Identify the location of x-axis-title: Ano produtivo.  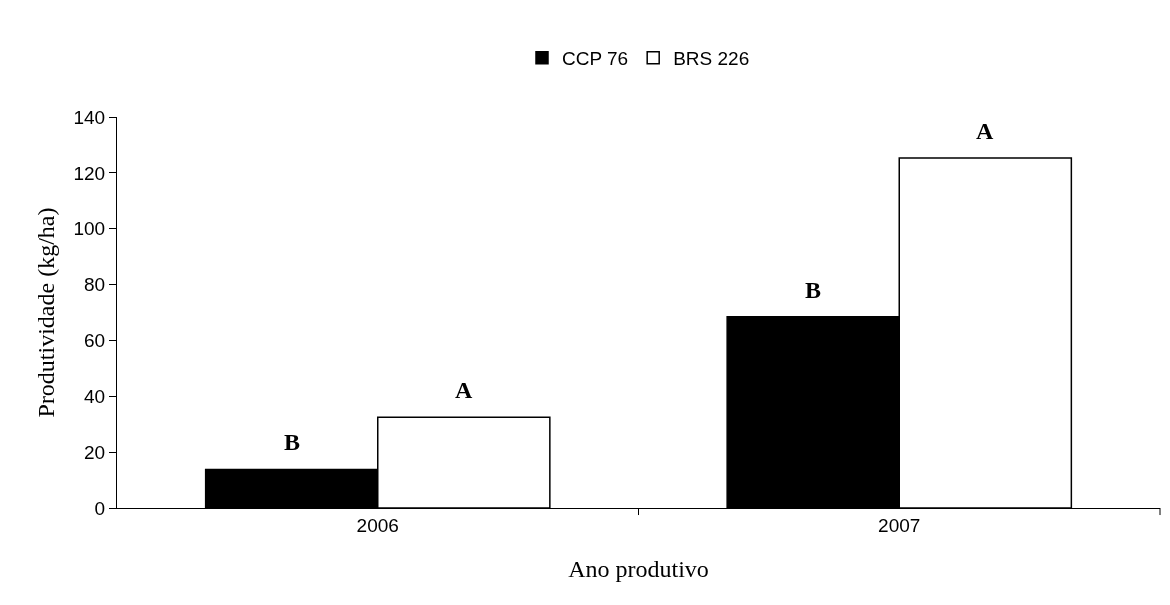
(638, 569).